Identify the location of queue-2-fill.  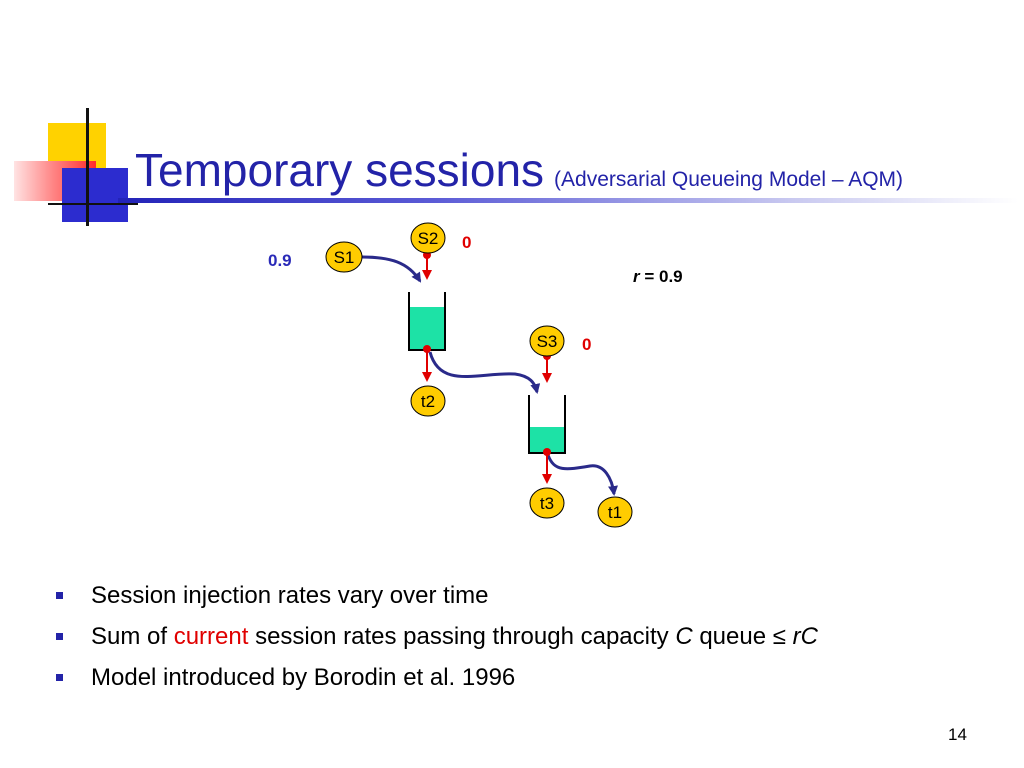
(547, 439).